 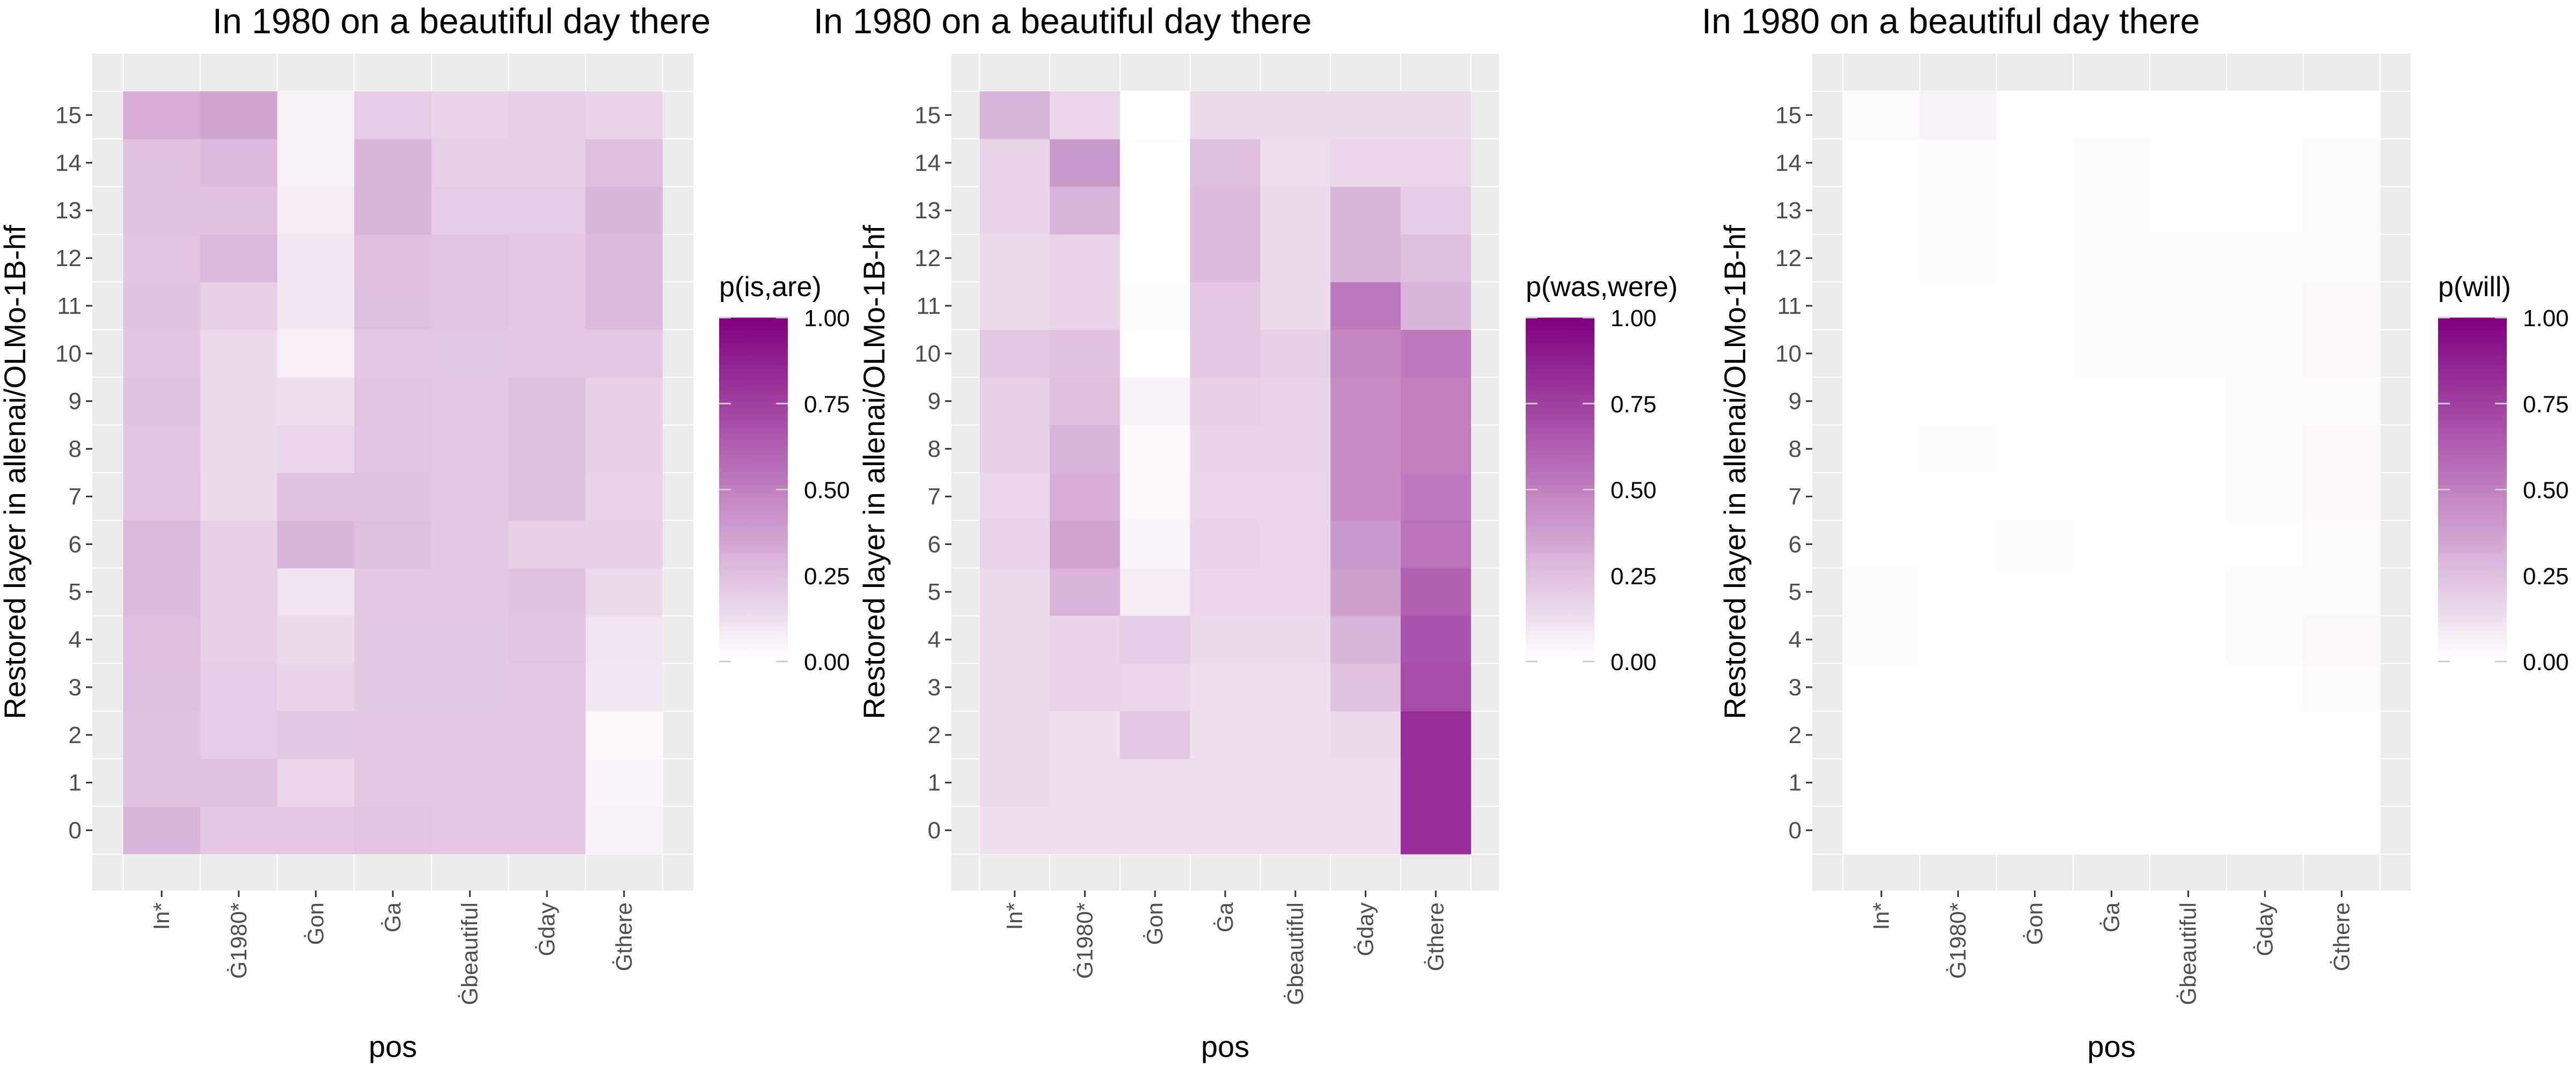 What do you see at coordinates (1634, 662) in the screenshot?
I see `legend-tick-label: 0.00` at bounding box center [1634, 662].